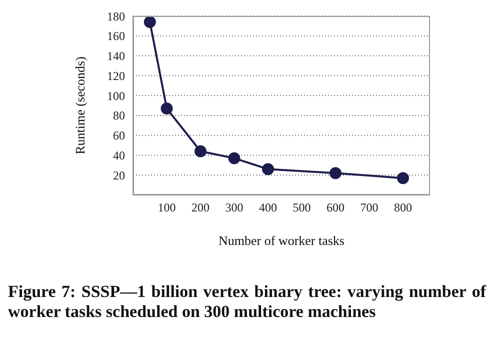 The height and width of the screenshot is (350, 495). Describe the element at coordinates (116, 95) in the screenshot. I see `y-tick-label: 100` at that location.